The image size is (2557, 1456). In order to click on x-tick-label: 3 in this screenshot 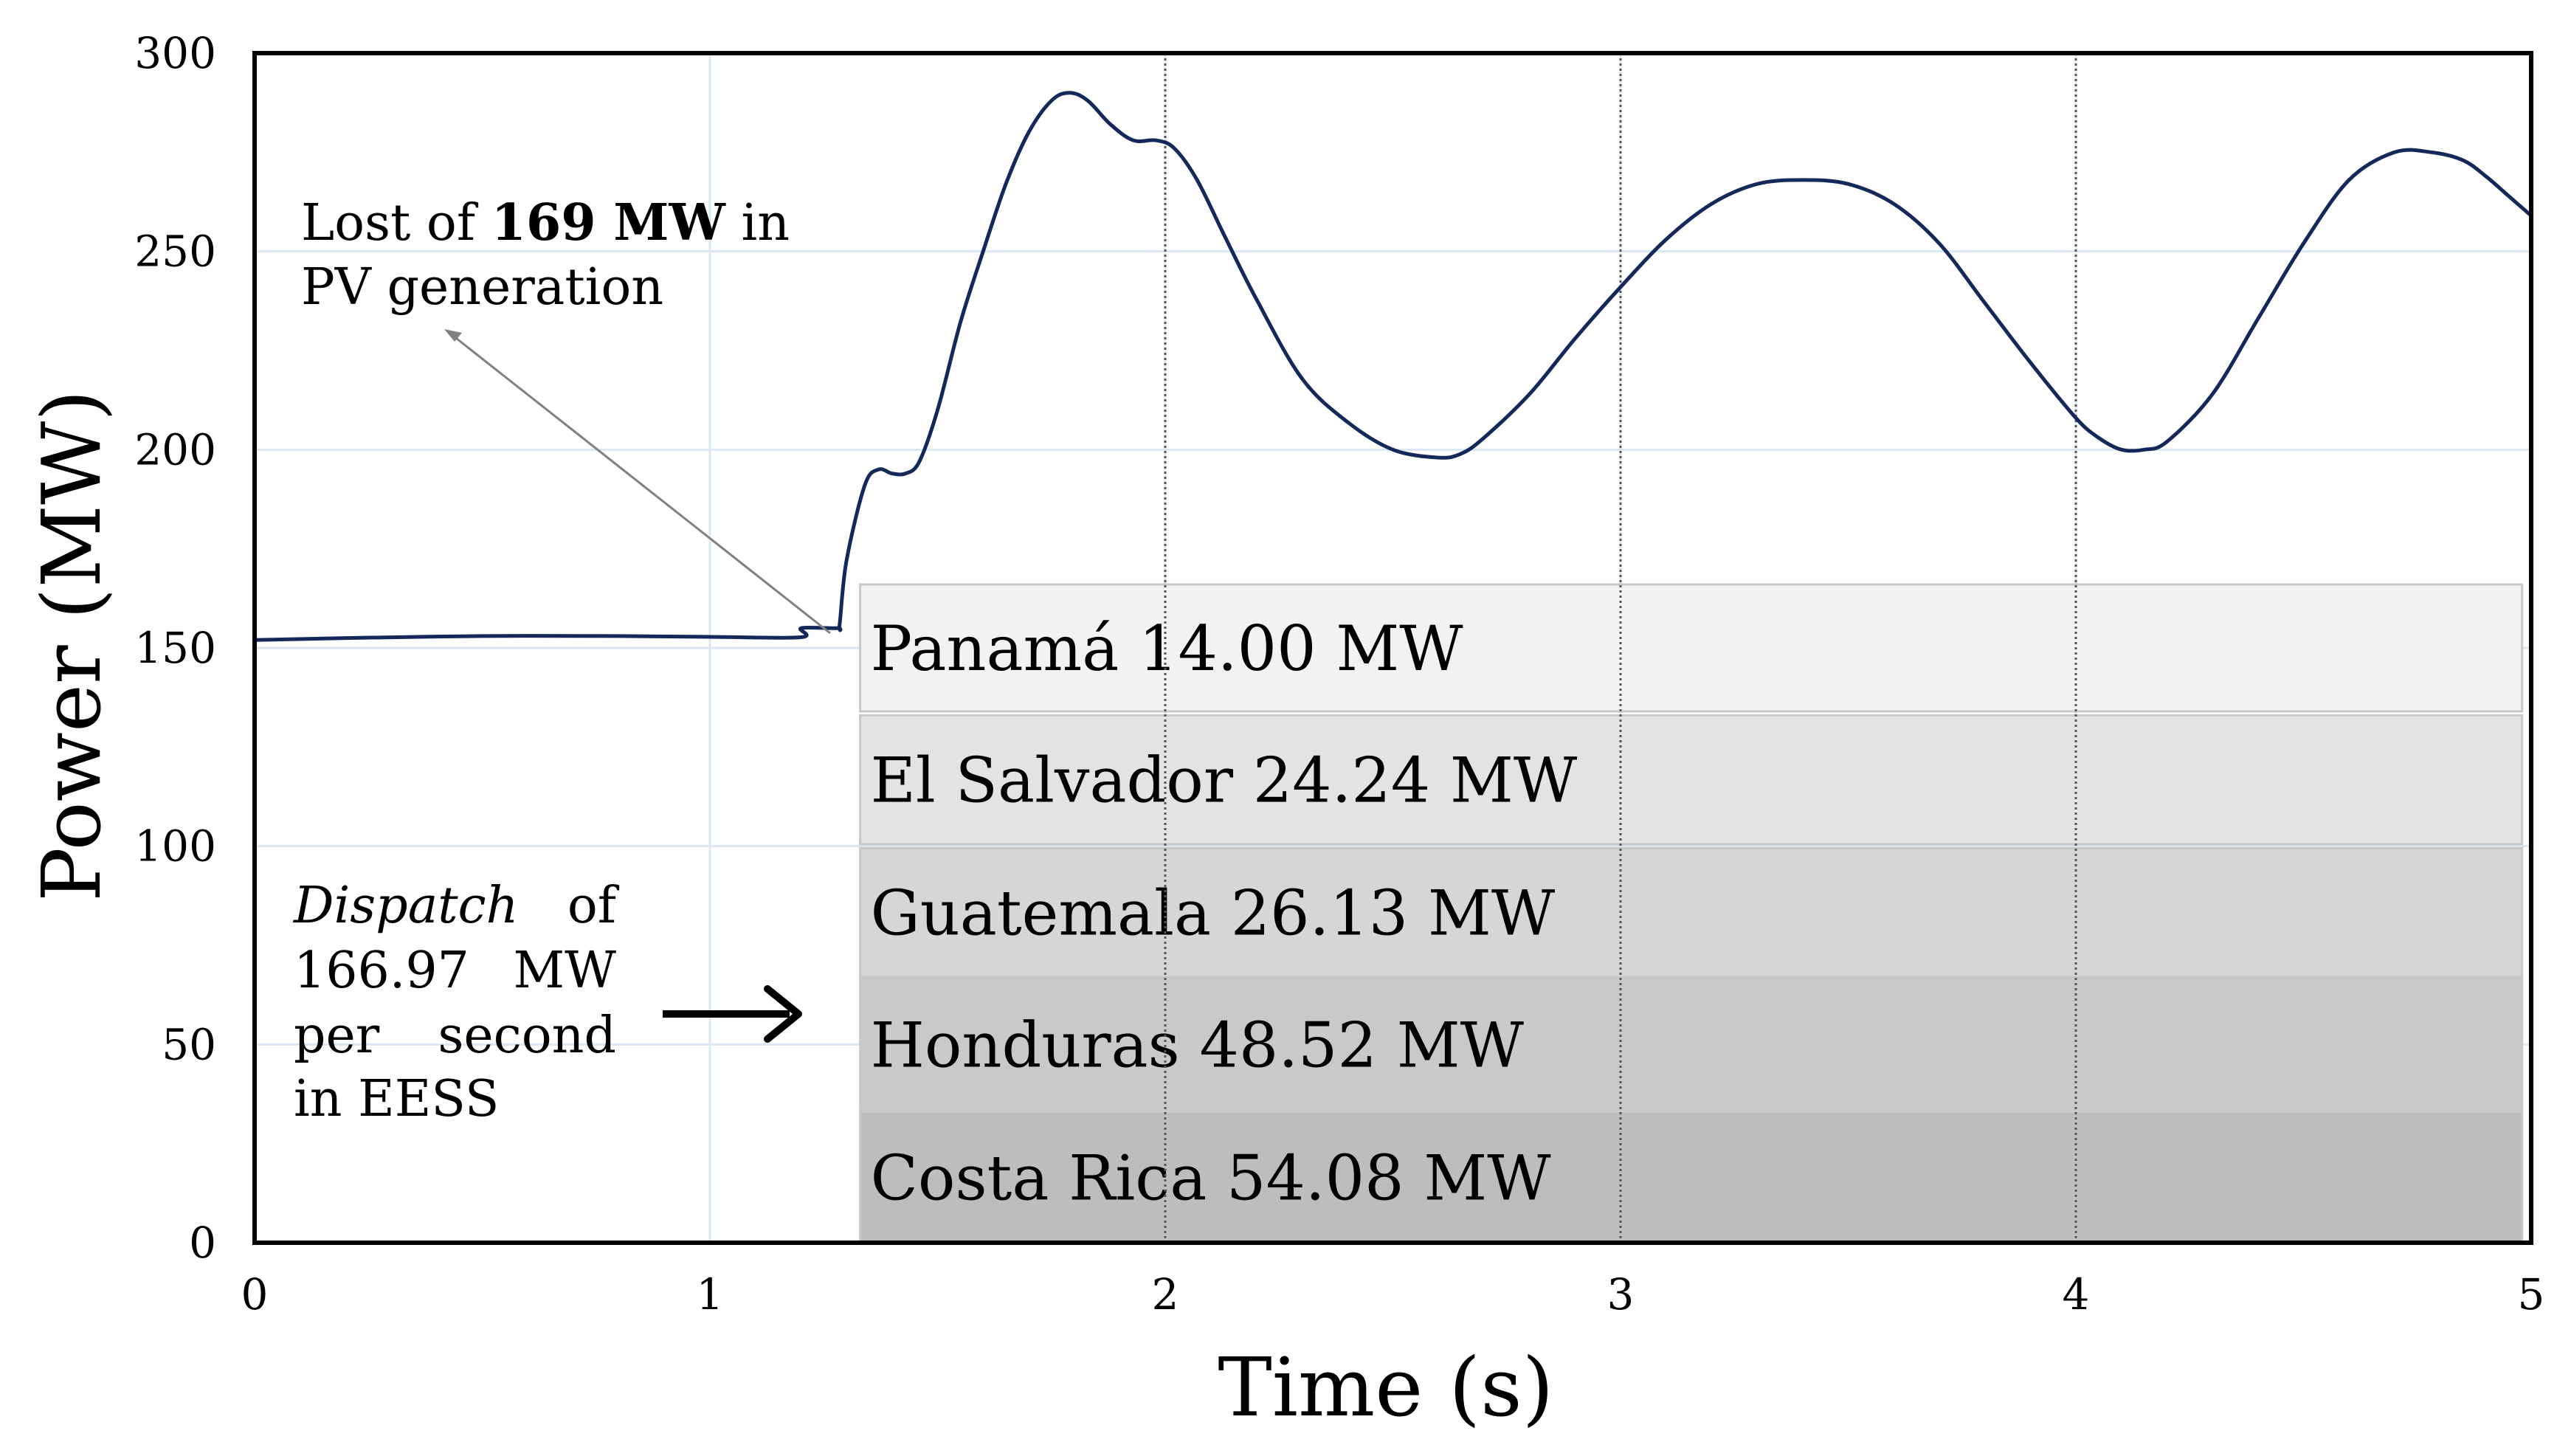, I will do `click(1621, 1294)`.